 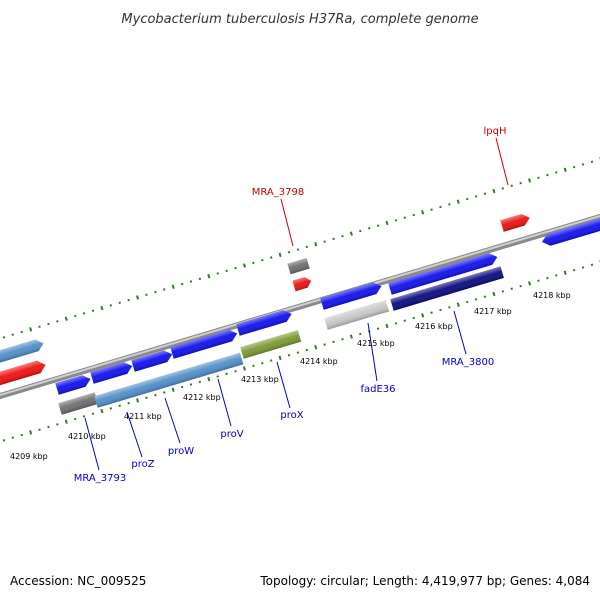 I want to click on gene-label: lpqH, so click(x=495, y=131).